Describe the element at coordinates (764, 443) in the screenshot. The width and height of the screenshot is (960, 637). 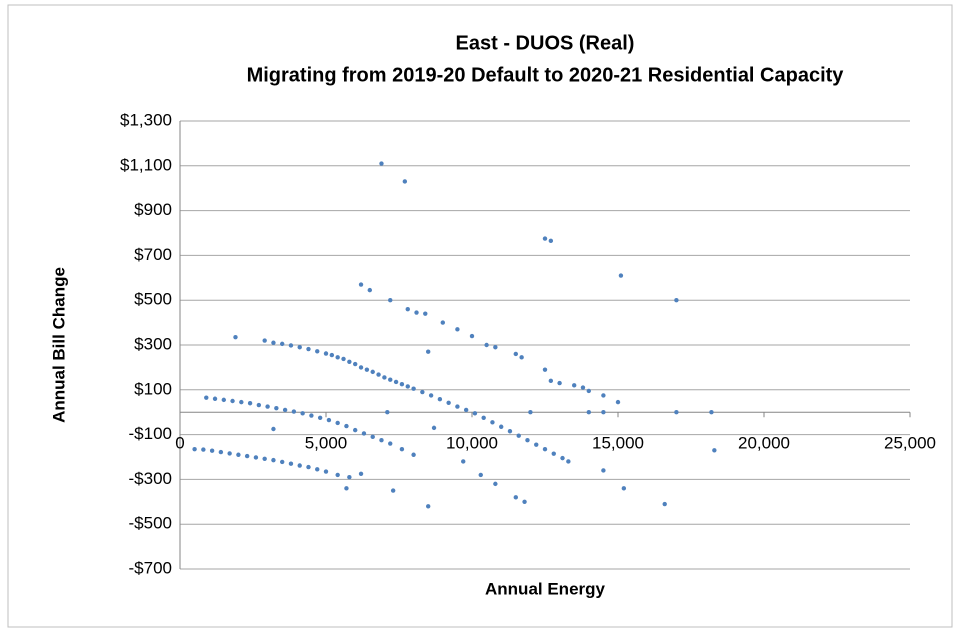
I see `x-tick-label: 20,000` at that location.